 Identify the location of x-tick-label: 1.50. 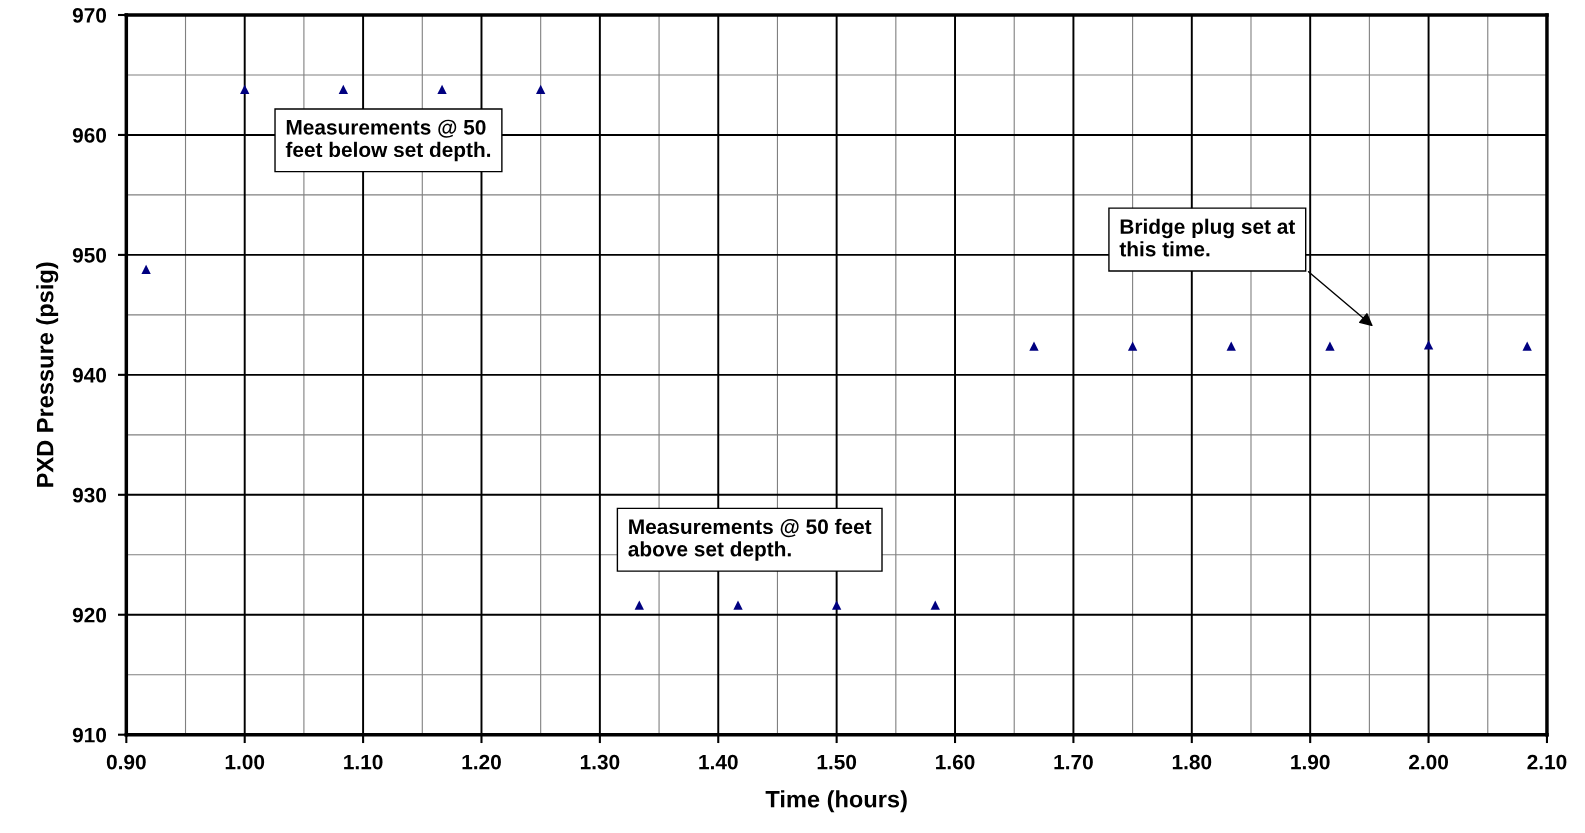
(837, 762).